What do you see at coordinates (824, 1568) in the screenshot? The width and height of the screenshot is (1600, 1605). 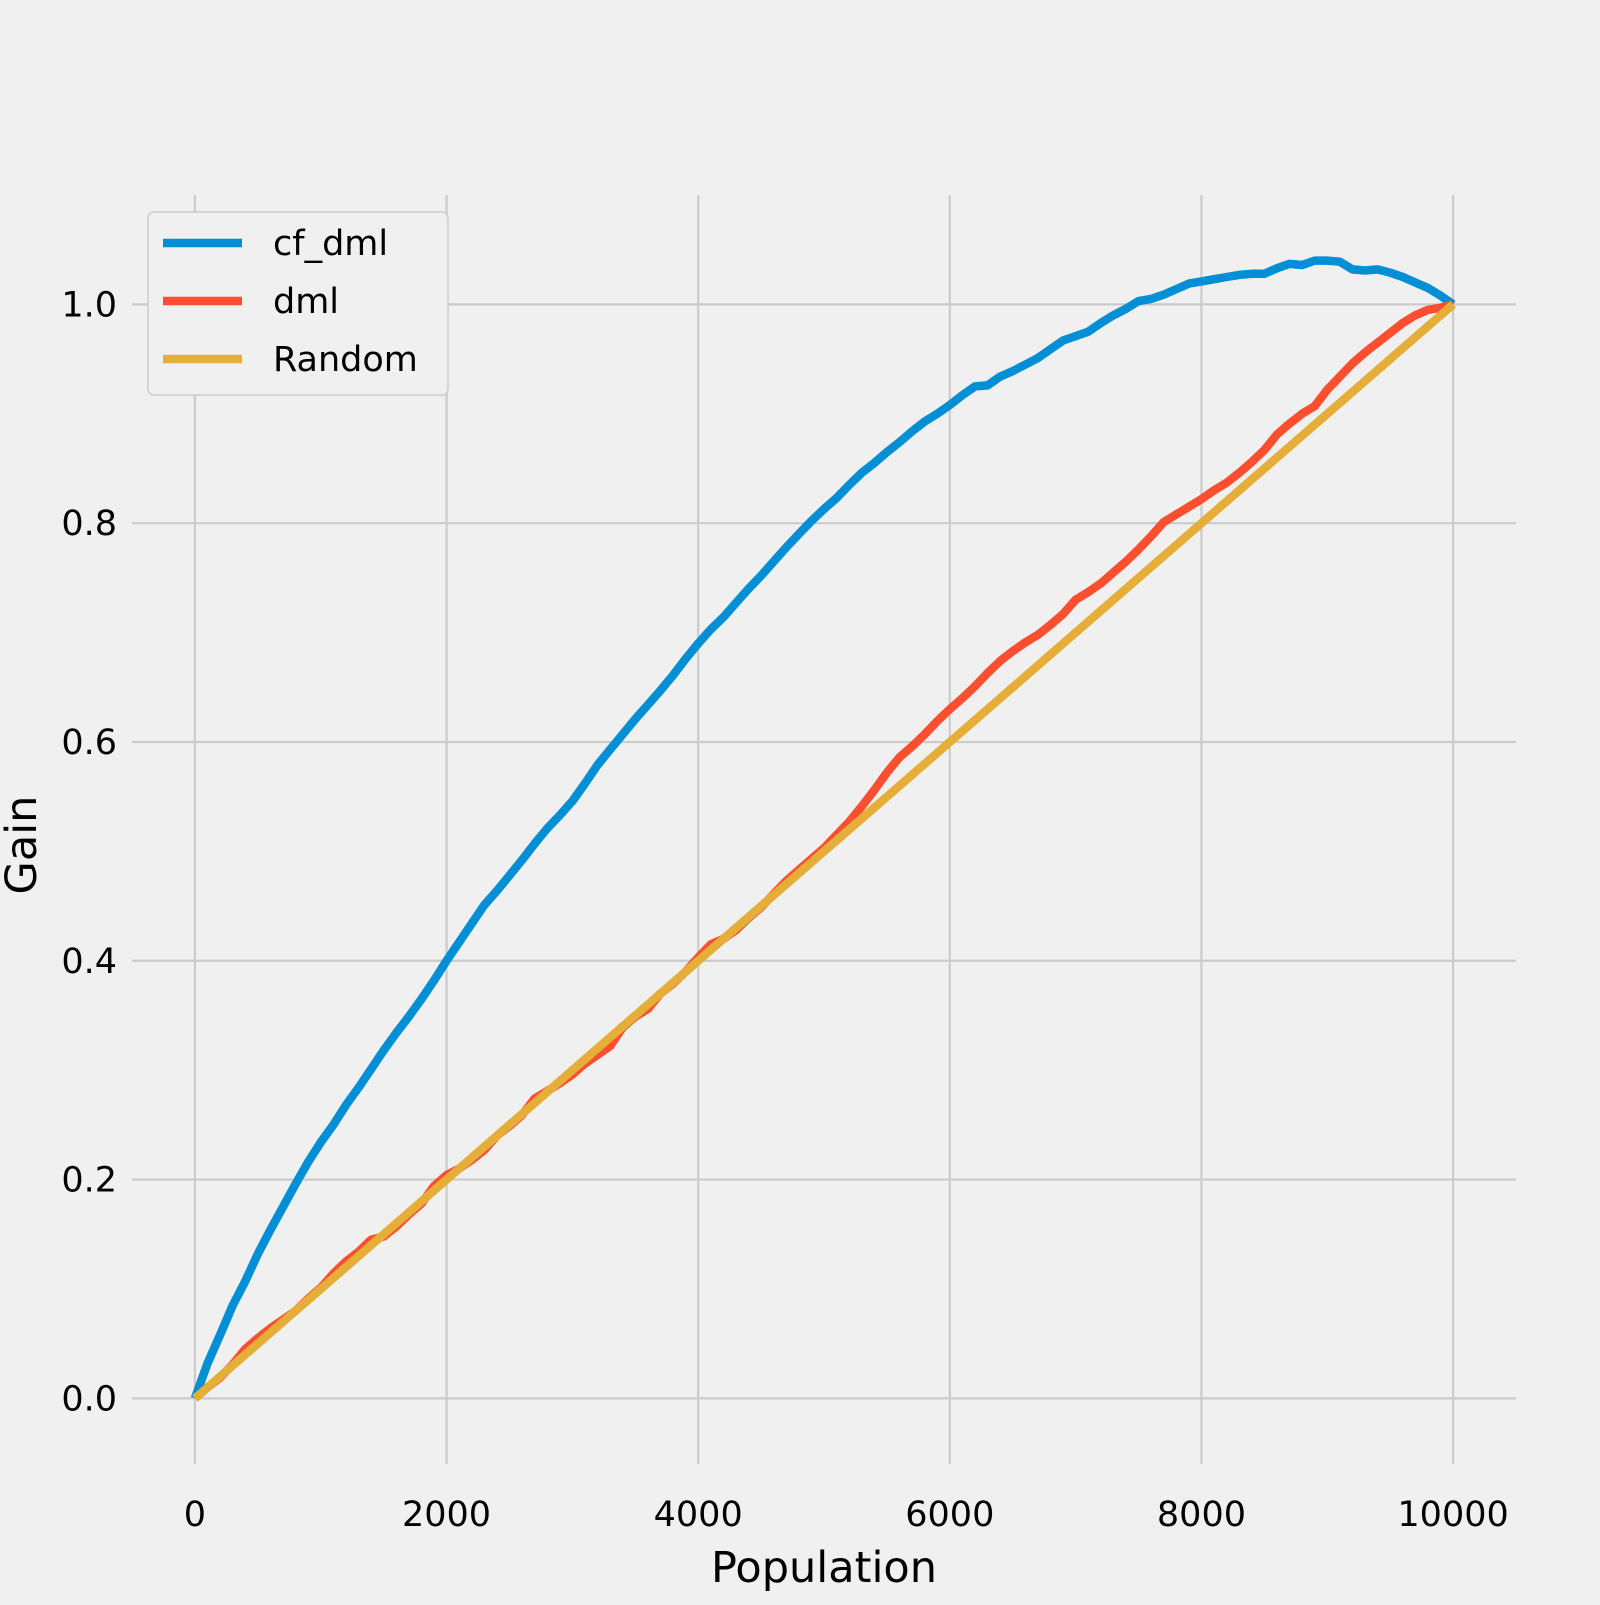 I see `x-axis-label: Population` at bounding box center [824, 1568].